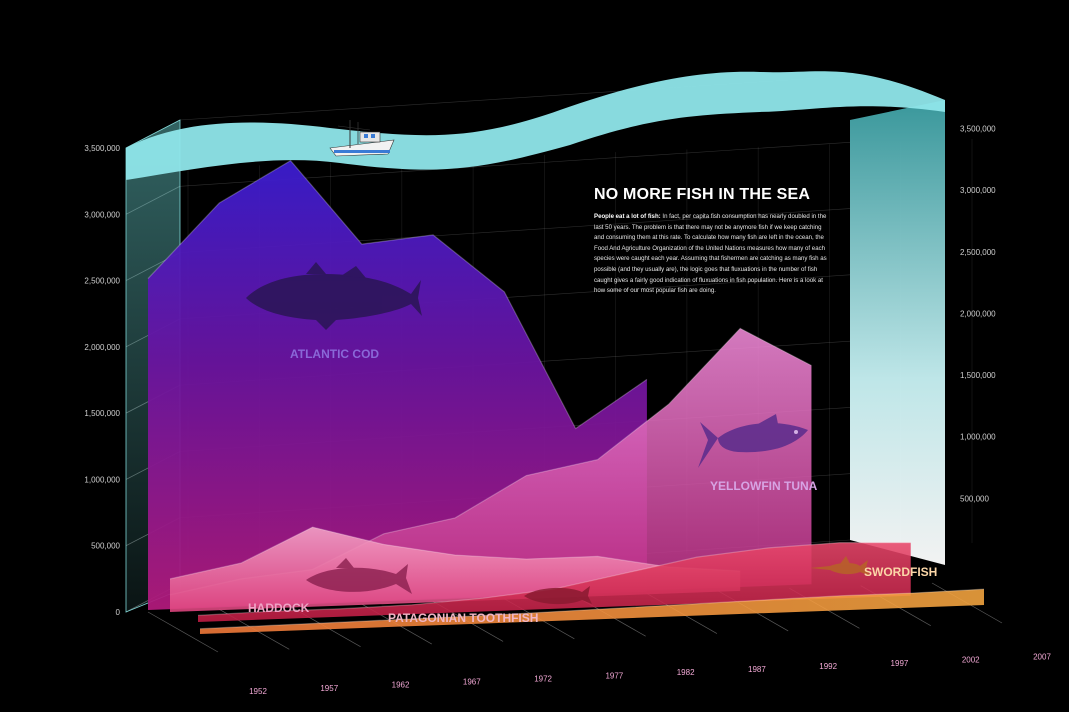 This screenshot has width=1069, height=712. What do you see at coordinates (279, 608) in the screenshot?
I see `label-haddock: HADDOCK` at bounding box center [279, 608].